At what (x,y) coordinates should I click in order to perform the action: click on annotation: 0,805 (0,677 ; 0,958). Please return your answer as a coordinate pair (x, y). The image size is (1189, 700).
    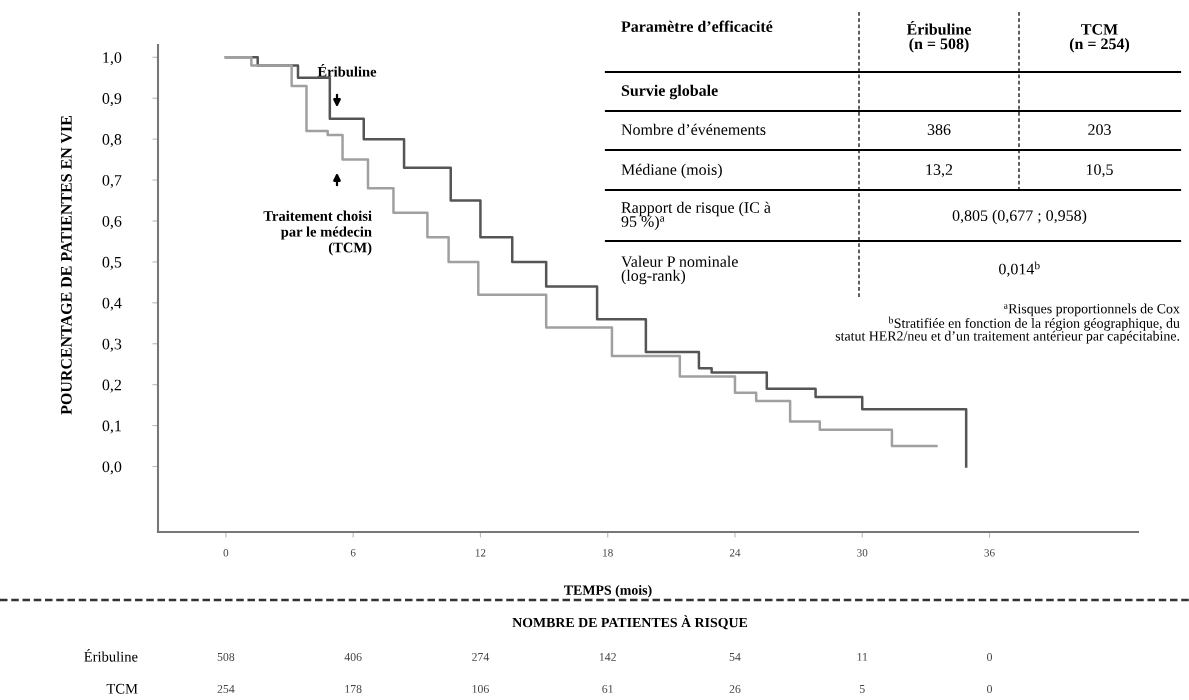
    Looking at the image, I should click on (1019, 217).